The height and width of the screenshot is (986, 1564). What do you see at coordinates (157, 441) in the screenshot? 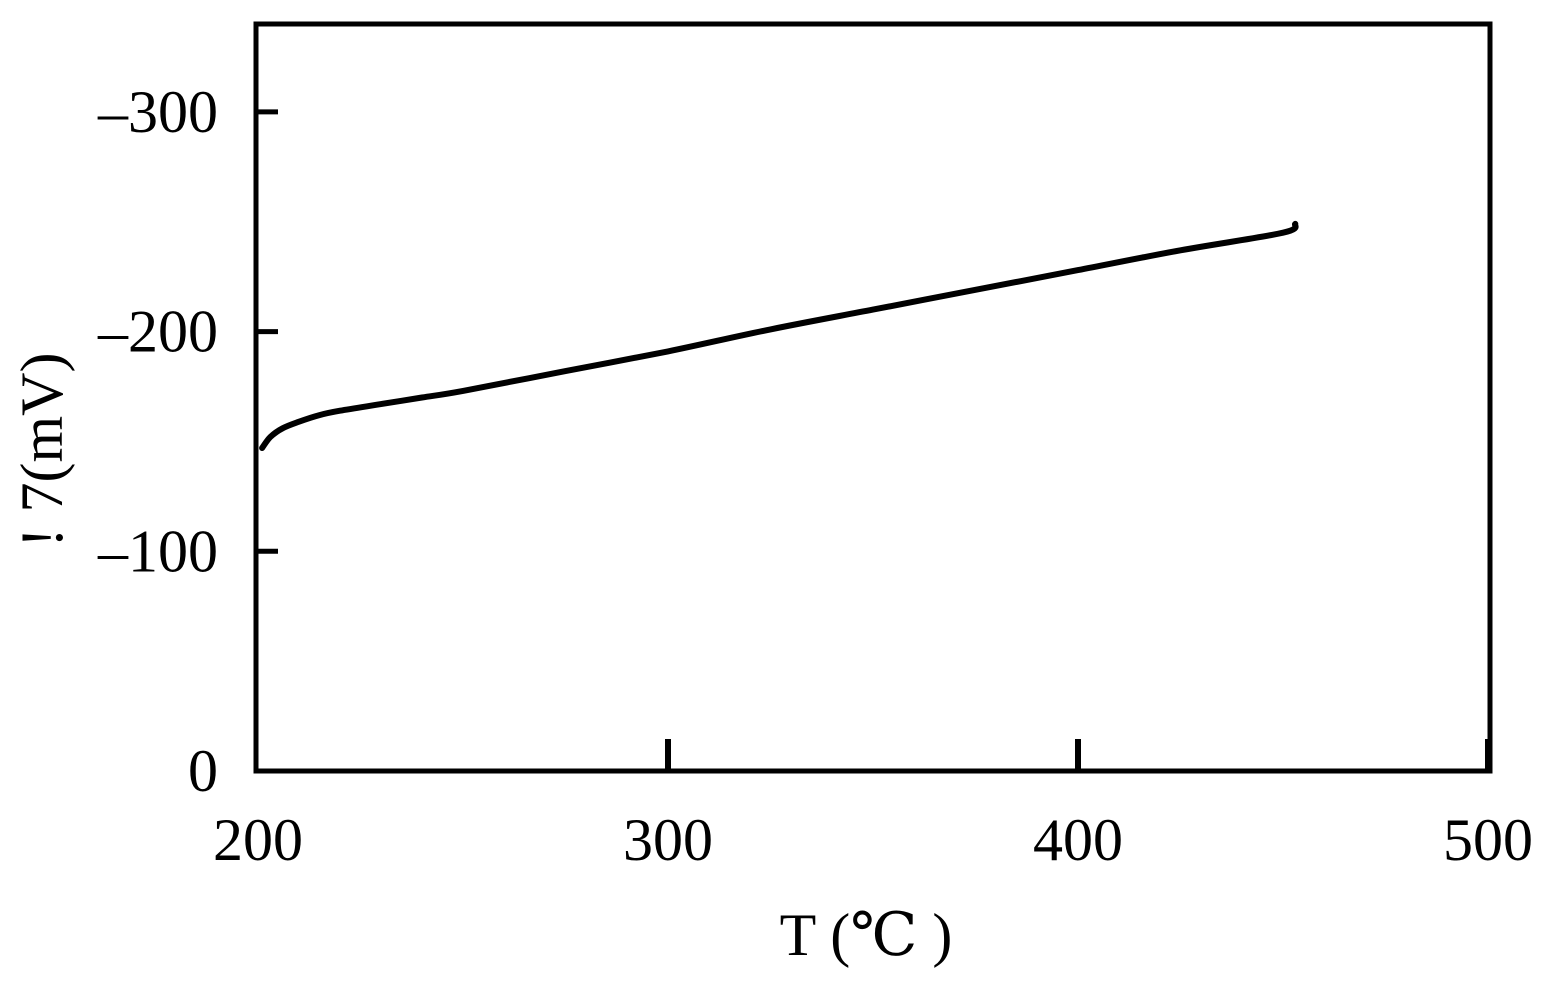
I see `y-tick-labels: 0 –100 –200 –300` at bounding box center [157, 441].